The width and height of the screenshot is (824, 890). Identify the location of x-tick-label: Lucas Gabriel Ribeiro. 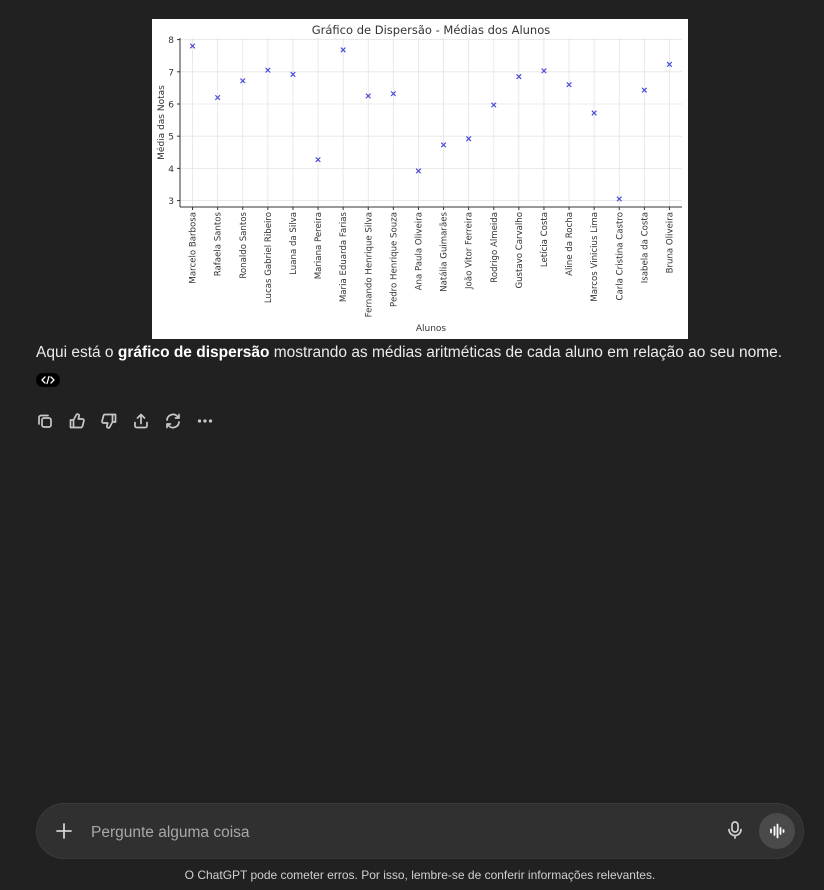
(269, 257).